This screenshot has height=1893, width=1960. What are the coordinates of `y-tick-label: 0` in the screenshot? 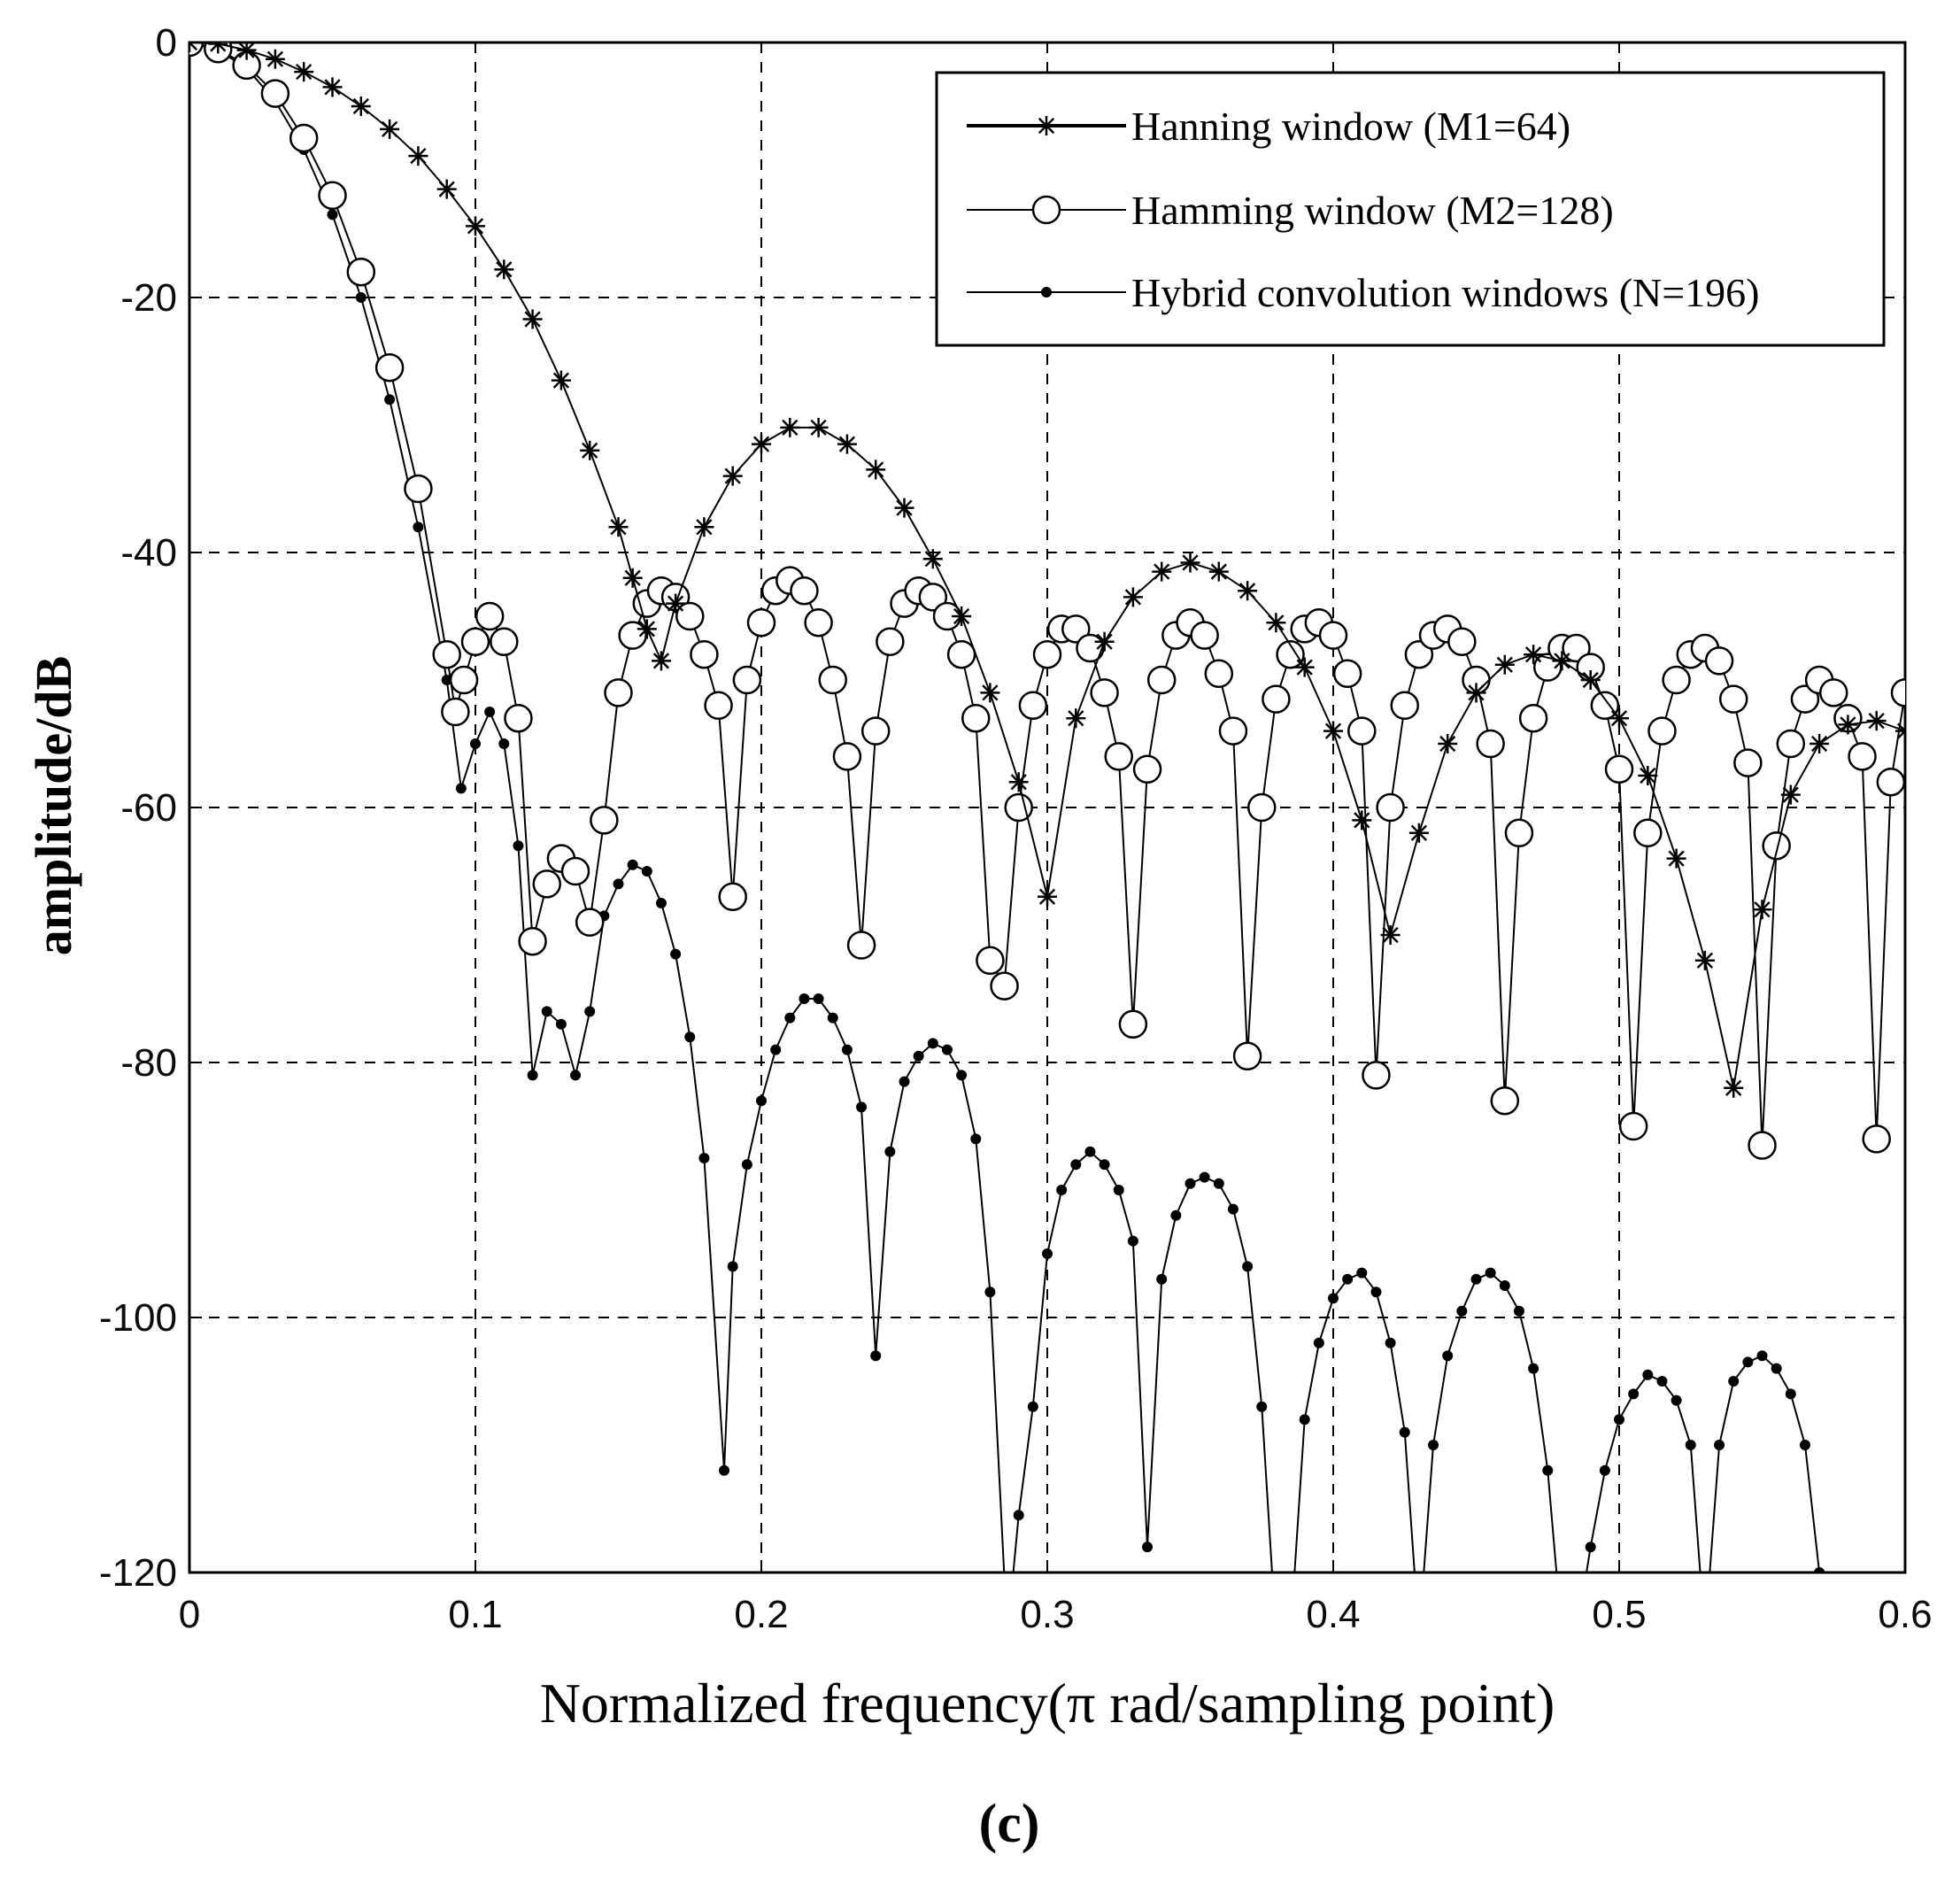 It's located at (167, 43).